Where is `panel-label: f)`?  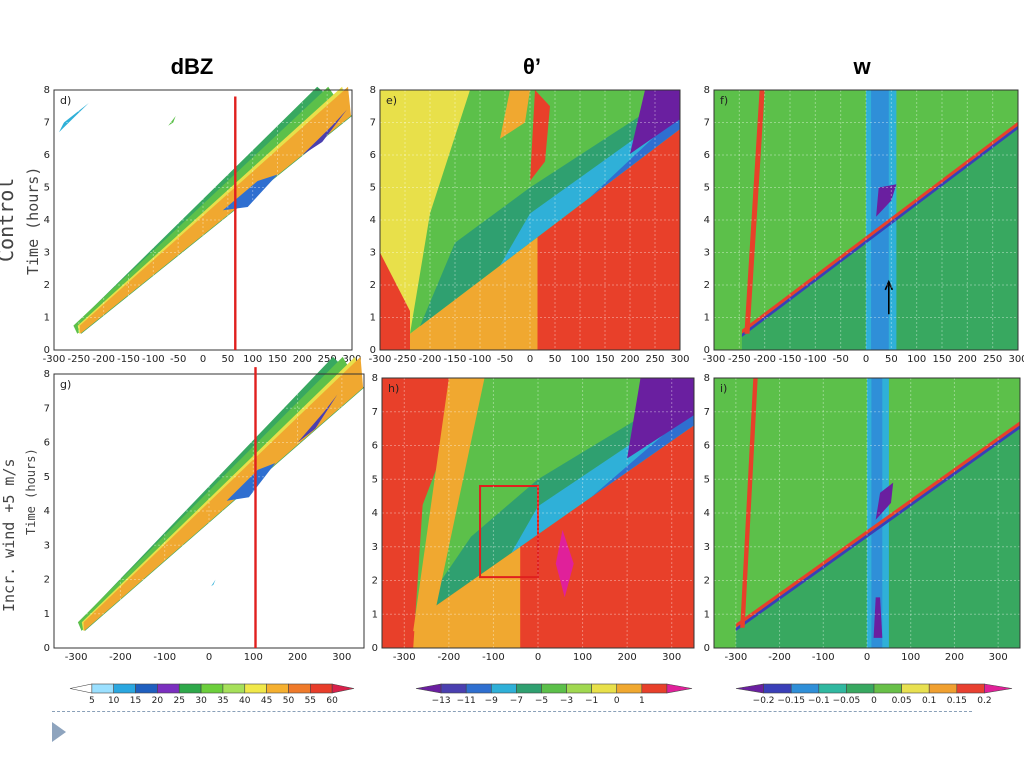
panel-label: f) is located at coordinates (724, 100).